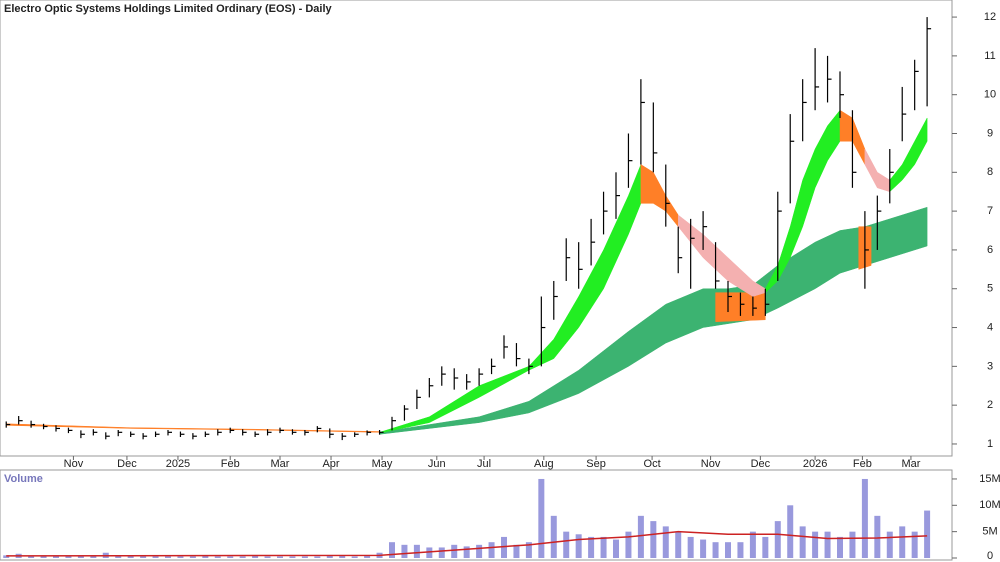 This screenshot has width=1000, height=562. What do you see at coordinates (990, 556) in the screenshot?
I see `y-tick-label: 0` at bounding box center [990, 556].